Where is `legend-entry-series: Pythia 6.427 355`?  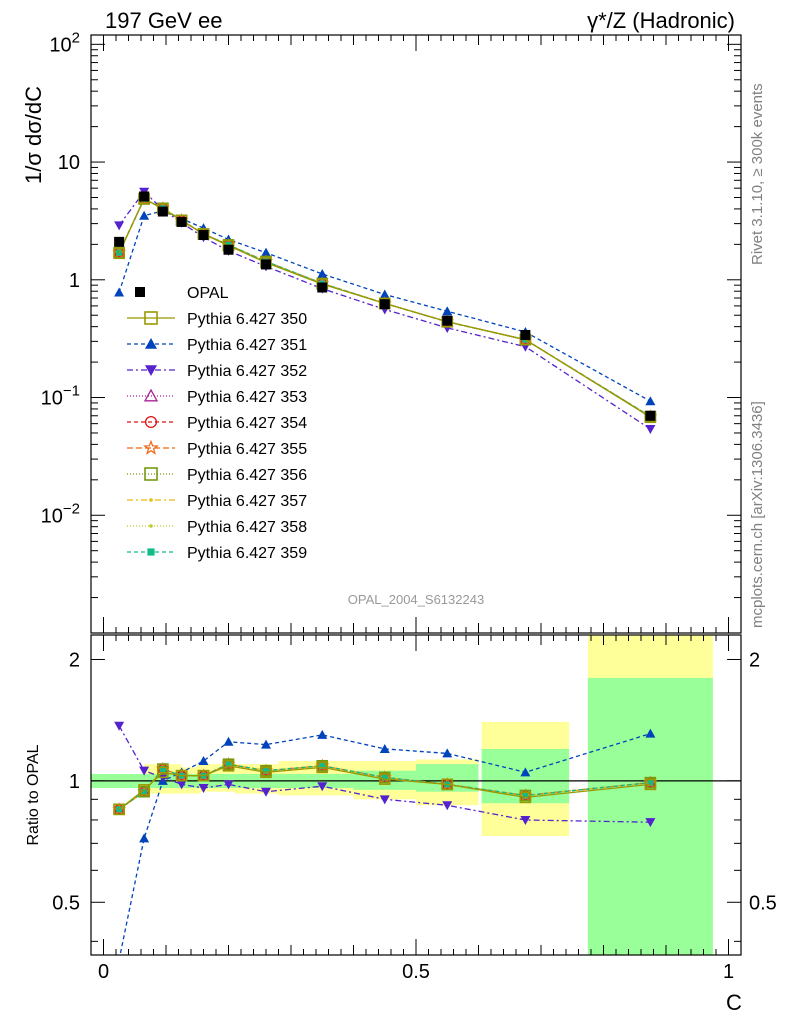 legend-entry-series: Pythia 6.427 355 is located at coordinates (217, 448).